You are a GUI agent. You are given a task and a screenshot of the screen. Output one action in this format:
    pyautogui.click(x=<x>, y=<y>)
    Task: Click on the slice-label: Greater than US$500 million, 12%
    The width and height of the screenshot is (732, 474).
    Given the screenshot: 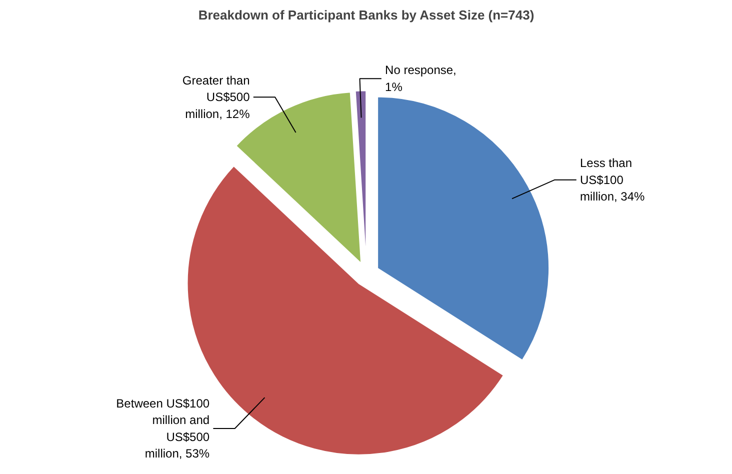 What is the action you would take?
    pyautogui.click(x=216, y=97)
    